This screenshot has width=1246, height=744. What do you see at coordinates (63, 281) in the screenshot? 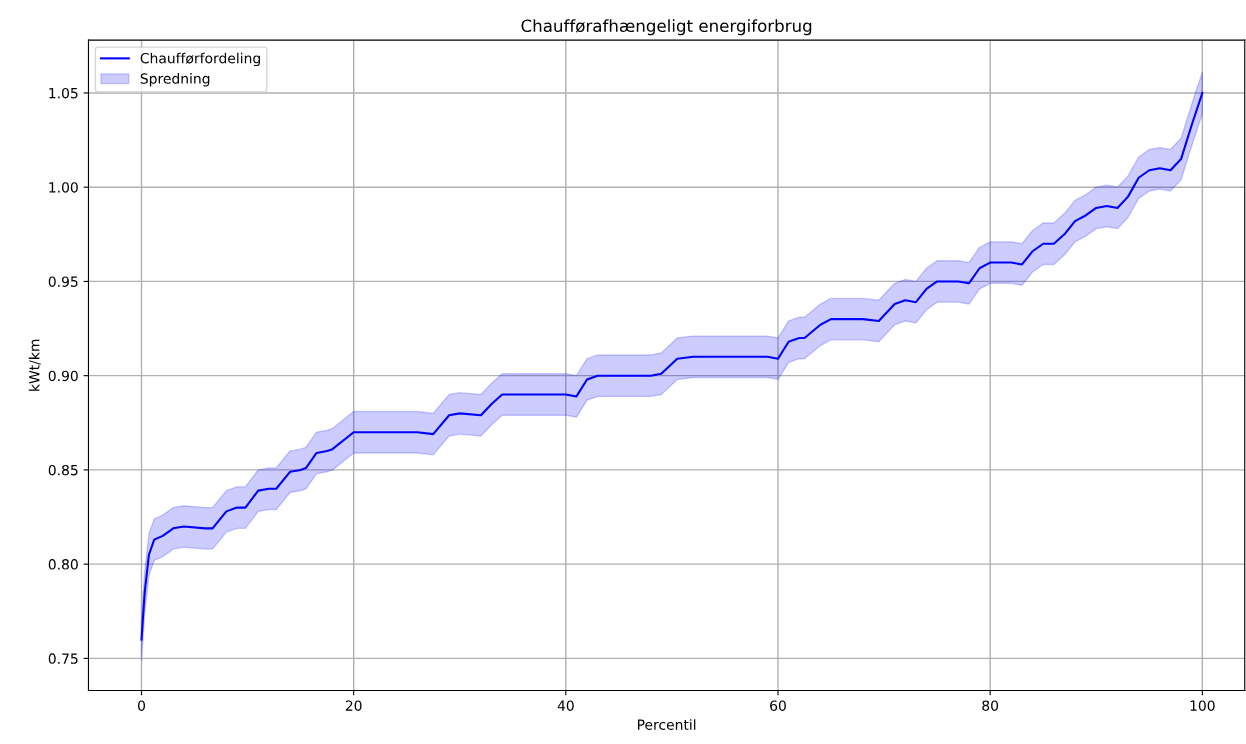
I see `y-tick-label: 0.95` at bounding box center [63, 281].